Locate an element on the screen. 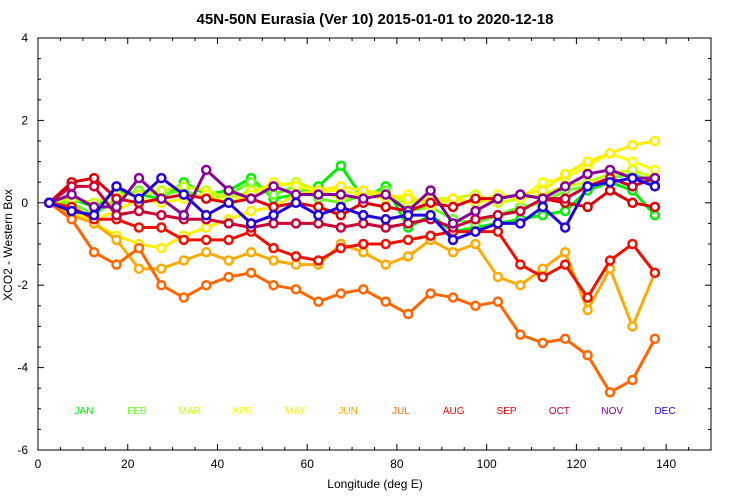  x-tick-label: 40 is located at coordinates (218, 464).